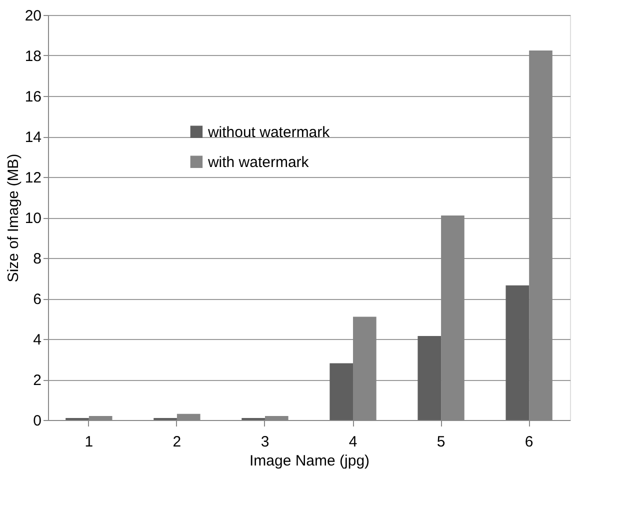  I want to click on y-tick-label: 0, so click(37, 421).